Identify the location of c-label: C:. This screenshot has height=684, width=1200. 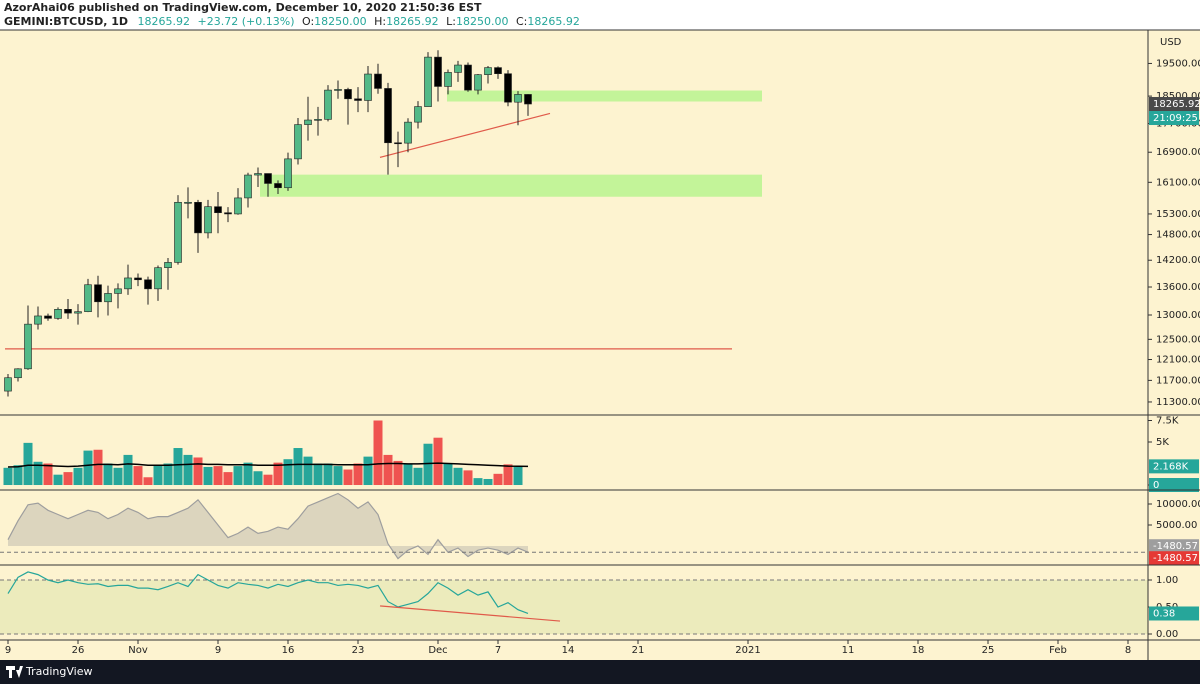
(521, 21).